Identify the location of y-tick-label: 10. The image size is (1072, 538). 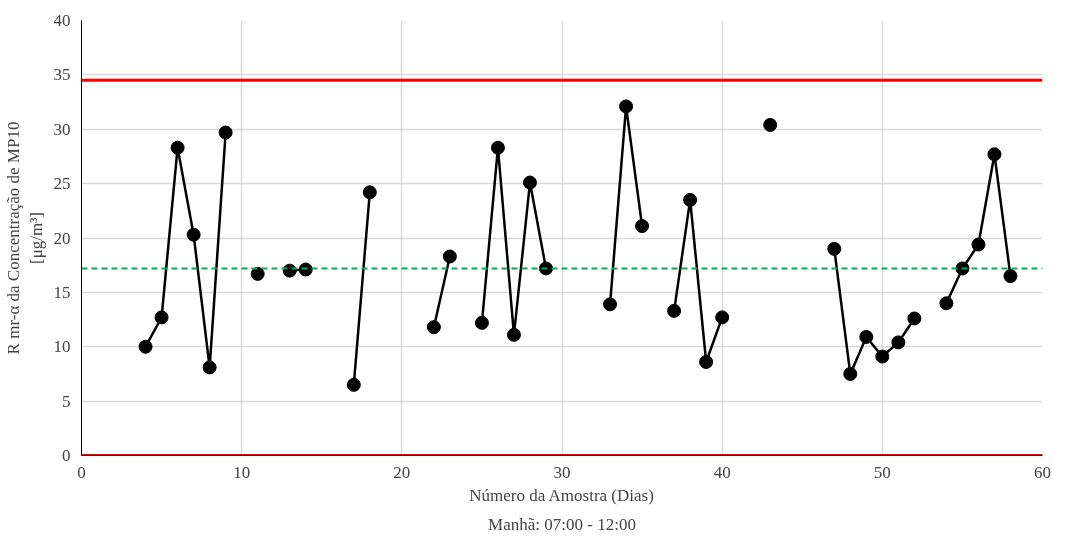
(62, 347).